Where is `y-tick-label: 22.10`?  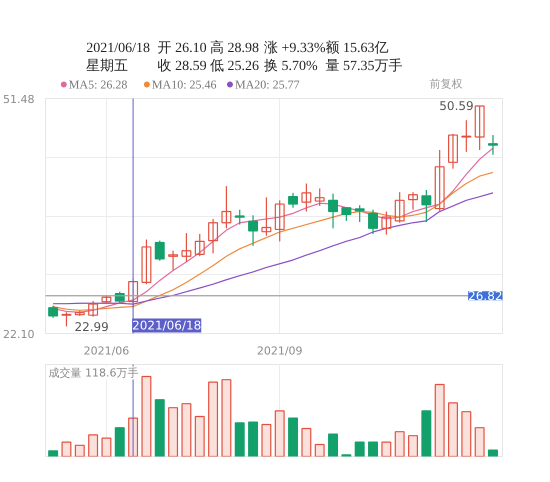
y-tick-label: 22.10 is located at coordinates (19, 334).